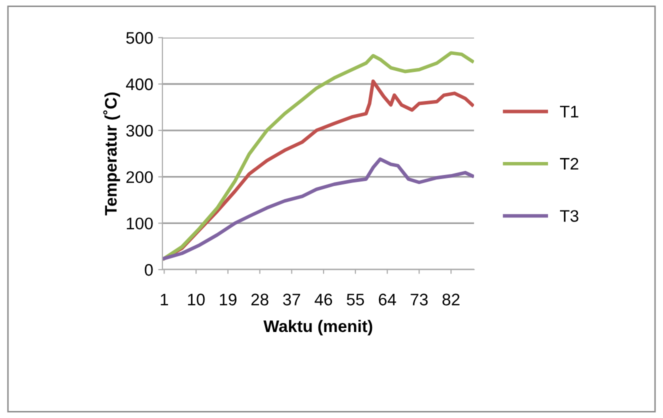  I want to click on y-tick-label: 100, so click(139, 224).